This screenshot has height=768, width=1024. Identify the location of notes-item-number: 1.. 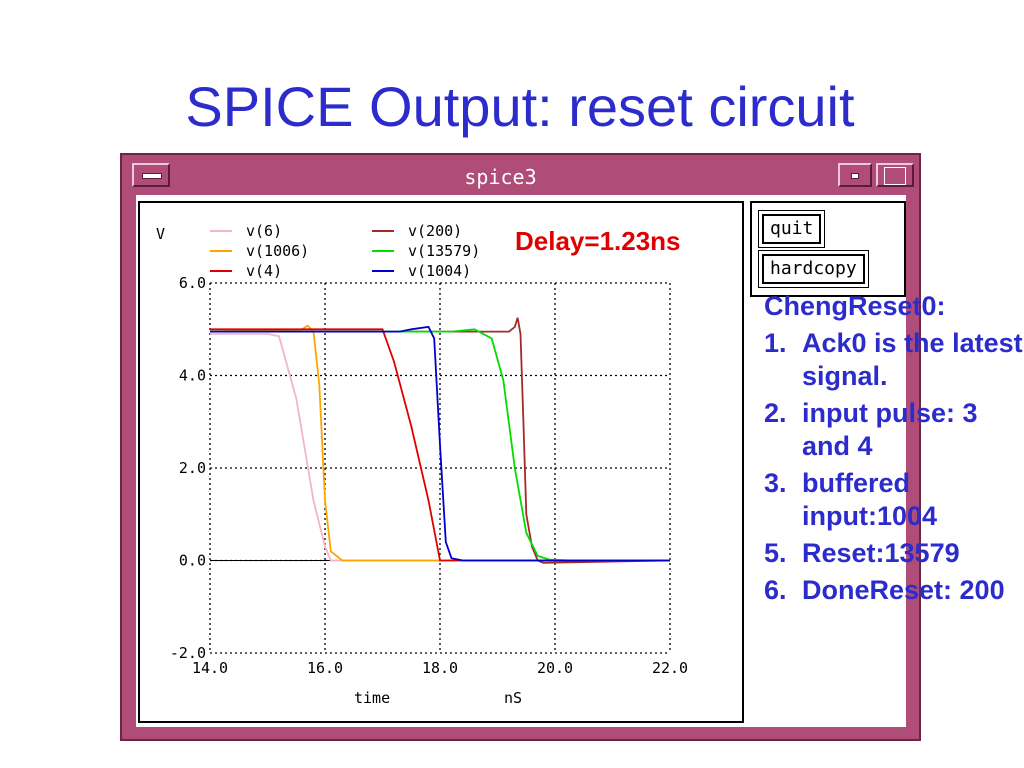
(775, 343).